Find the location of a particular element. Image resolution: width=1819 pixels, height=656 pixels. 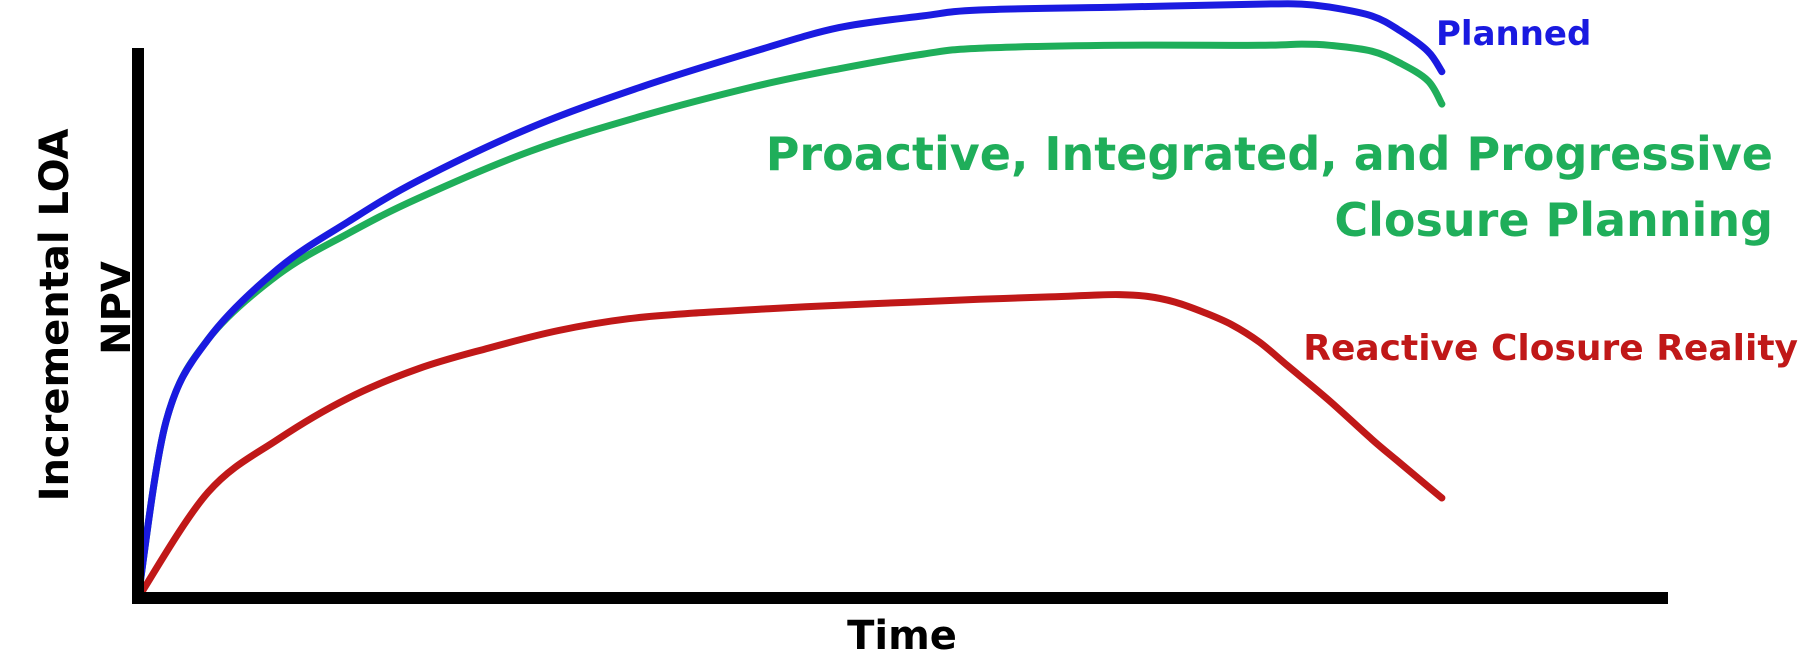

series-label-reactive-closure-reality: Reactive Closure Reality is located at coordinates (1550, 348).